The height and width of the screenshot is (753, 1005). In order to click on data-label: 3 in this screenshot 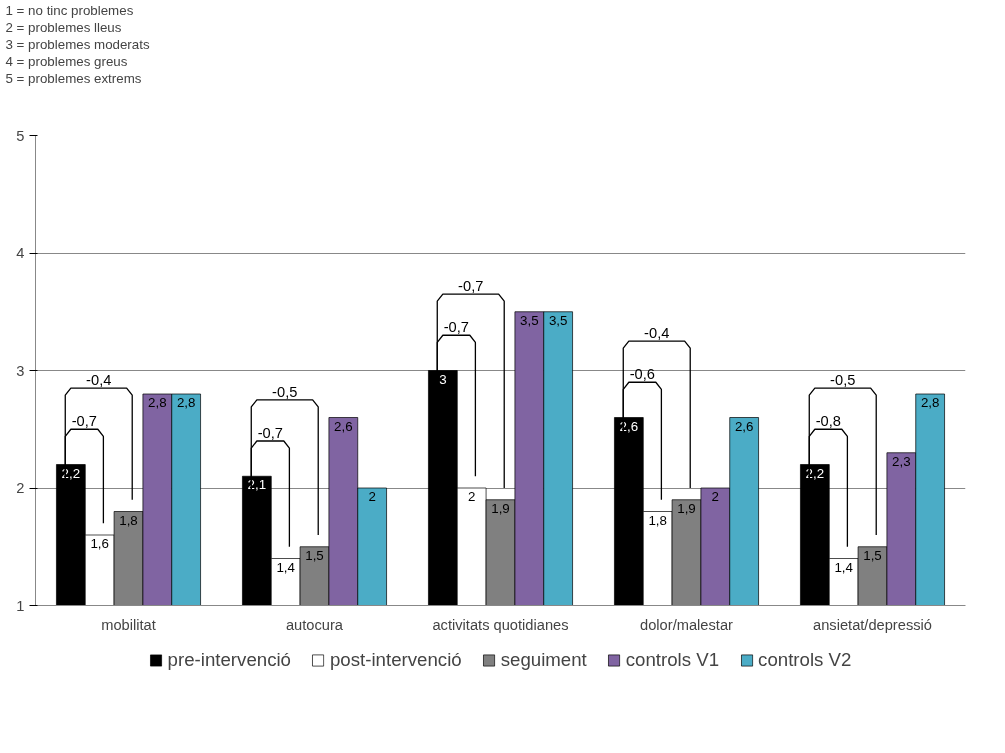, I will do `click(443, 379)`.